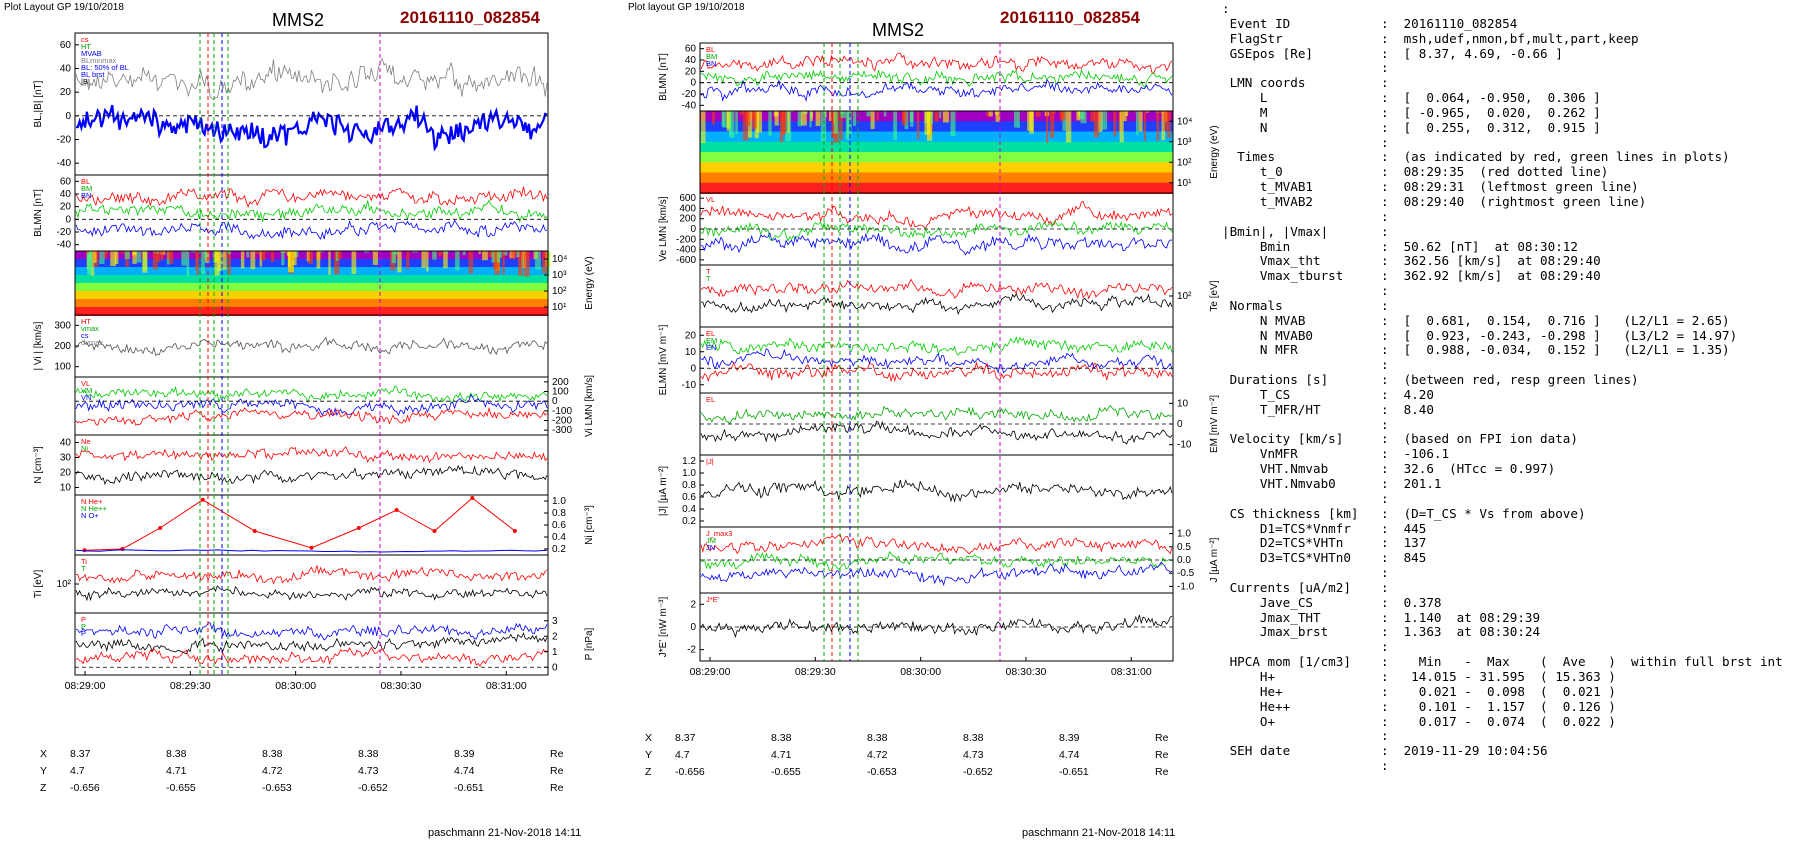 This screenshot has height=841, width=1804. I want to click on position-axis-label: Y, so click(44, 771).